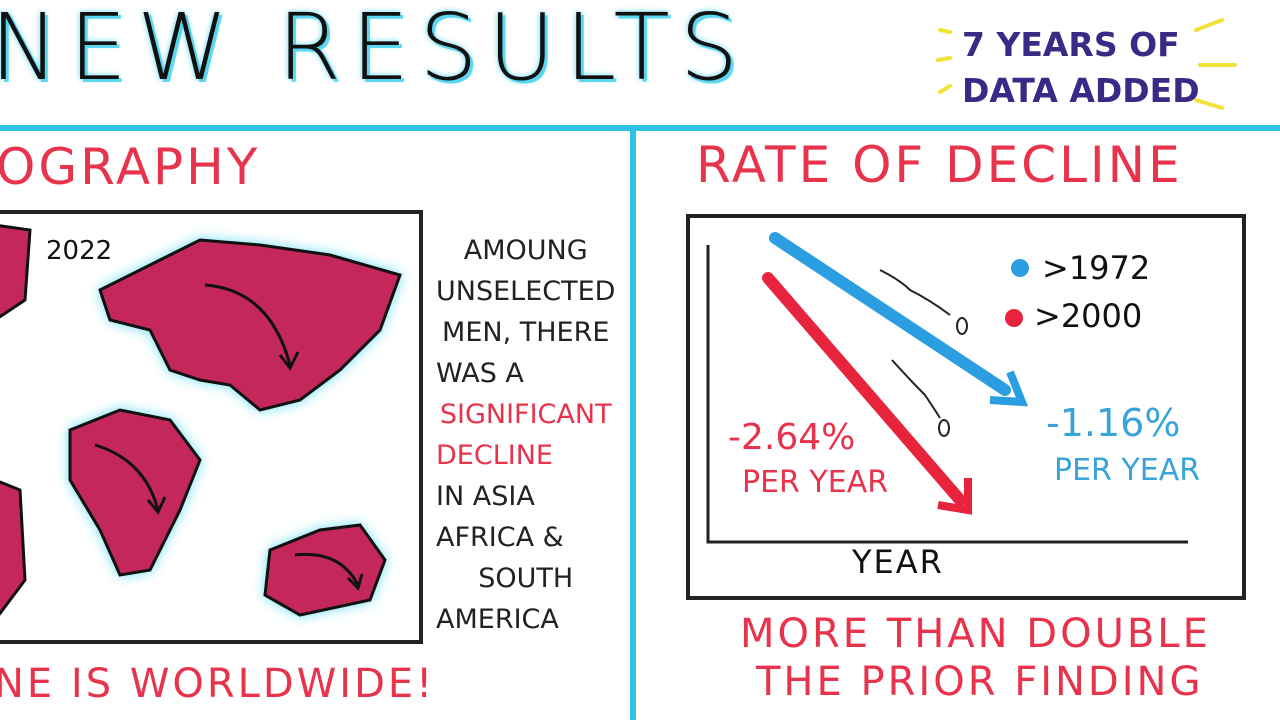  I want to click on note-line: AFRICA &, so click(500, 537).